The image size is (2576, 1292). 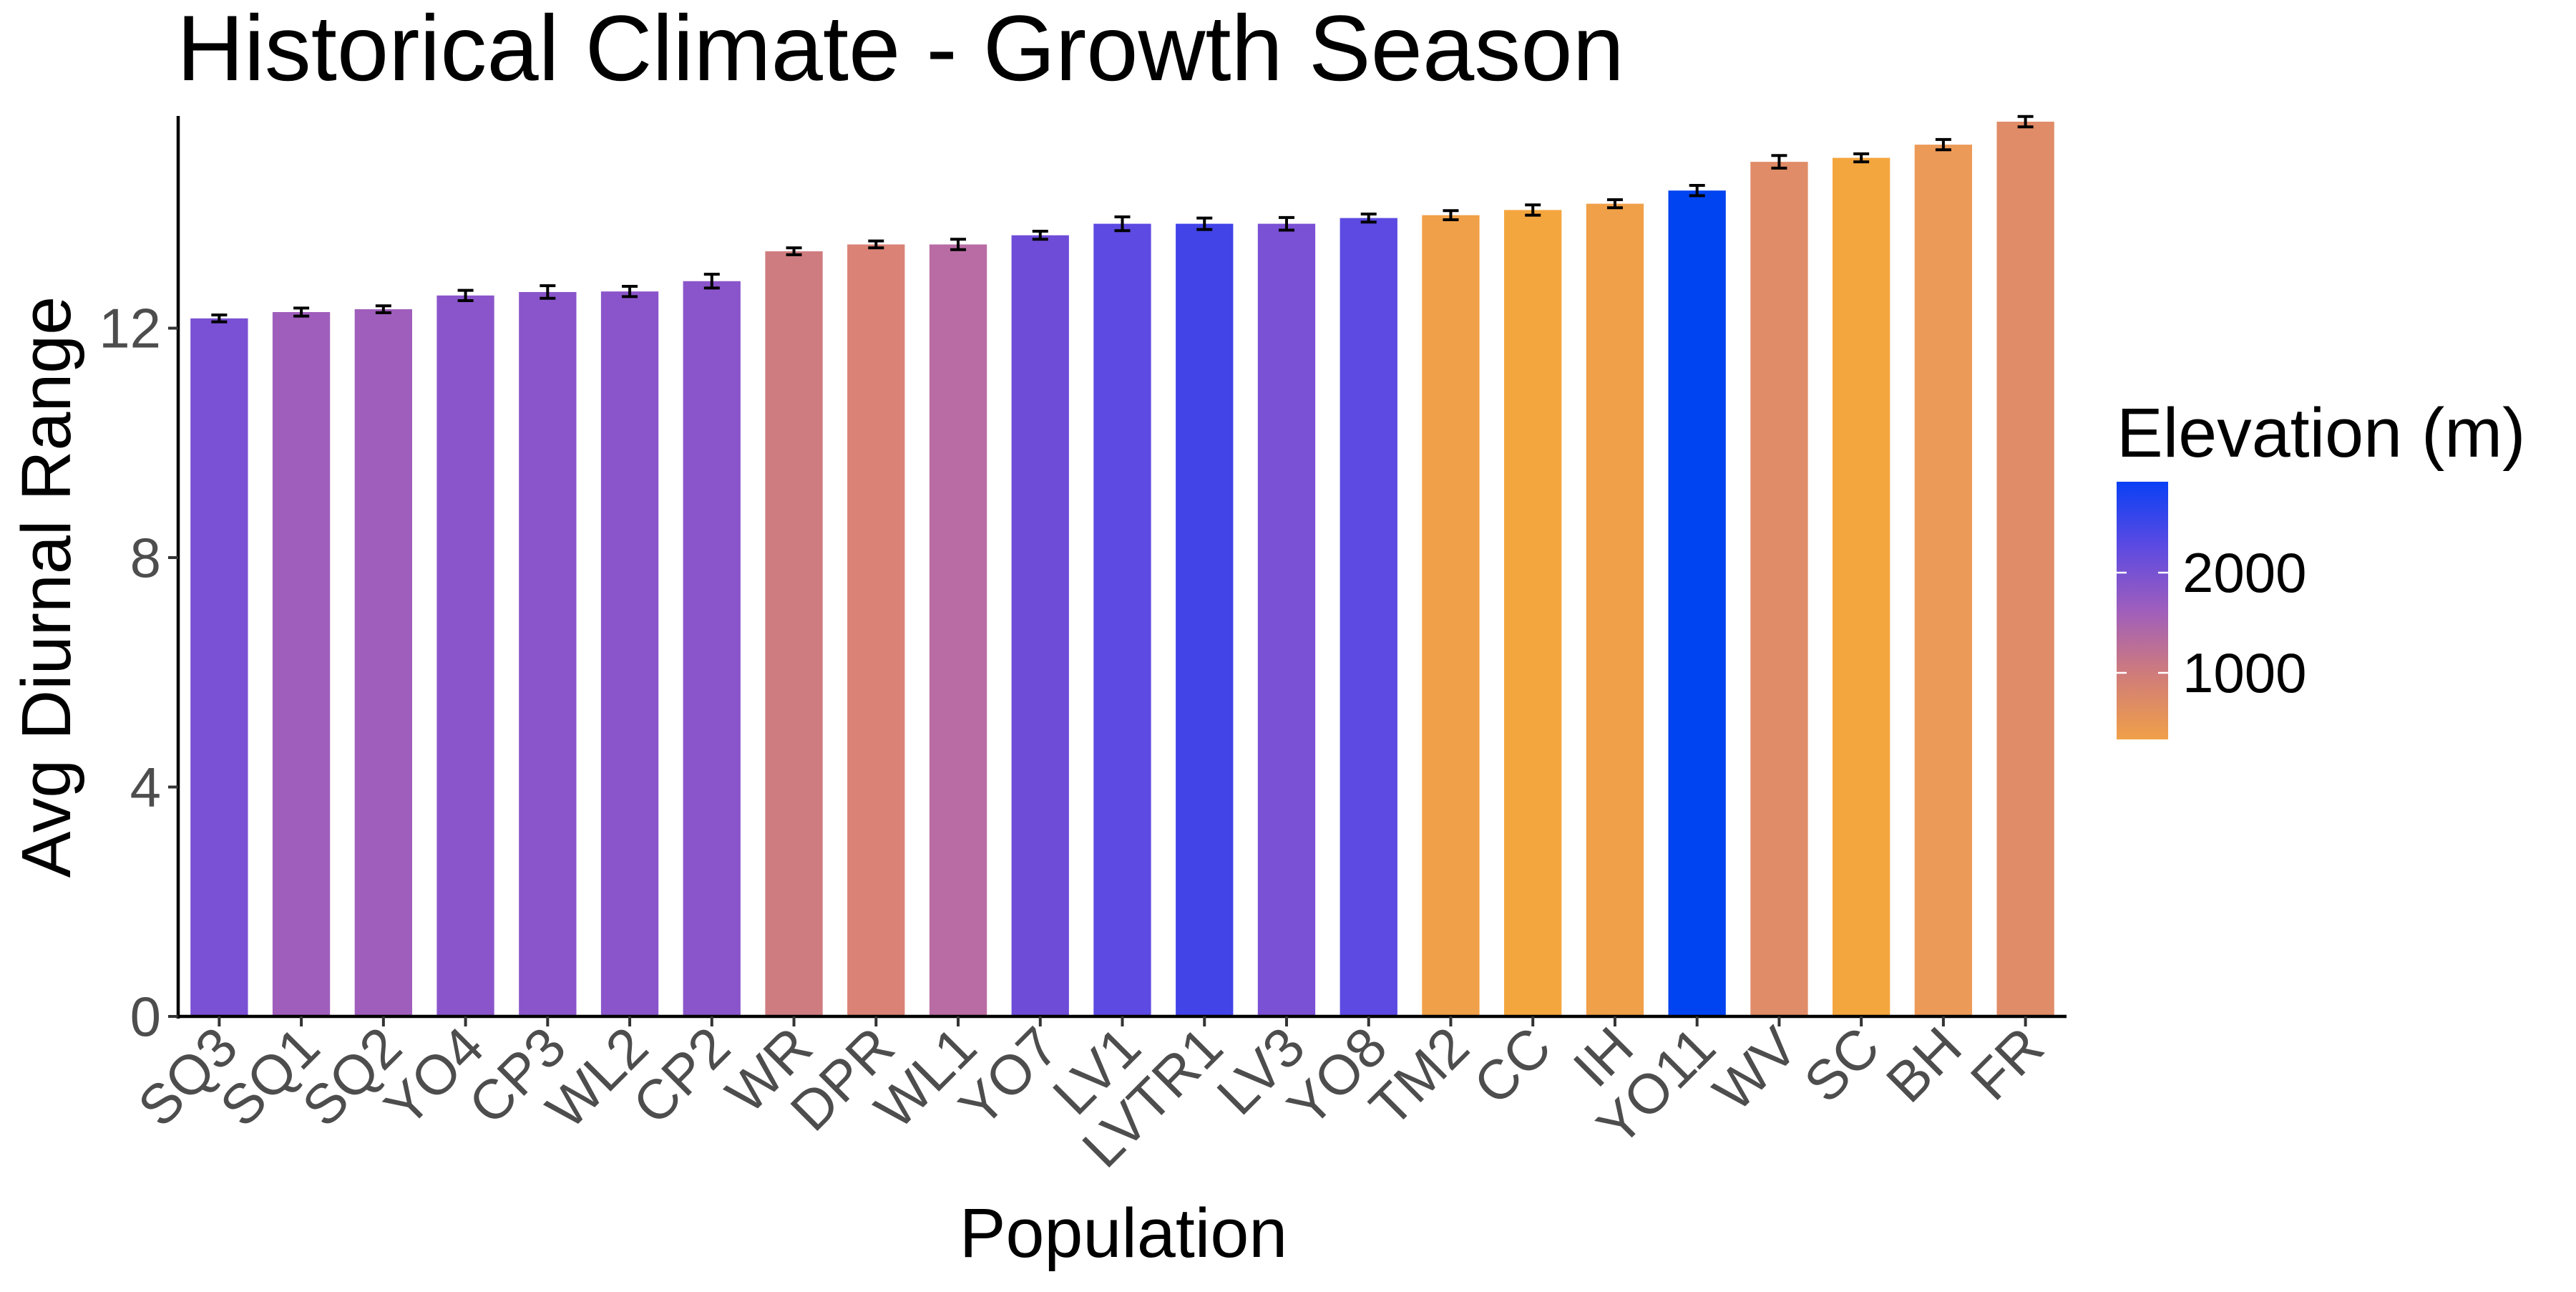 What do you see at coordinates (219, 667) in the screenshot?
I see `bar-sq3` at bounding box center [219, 667].